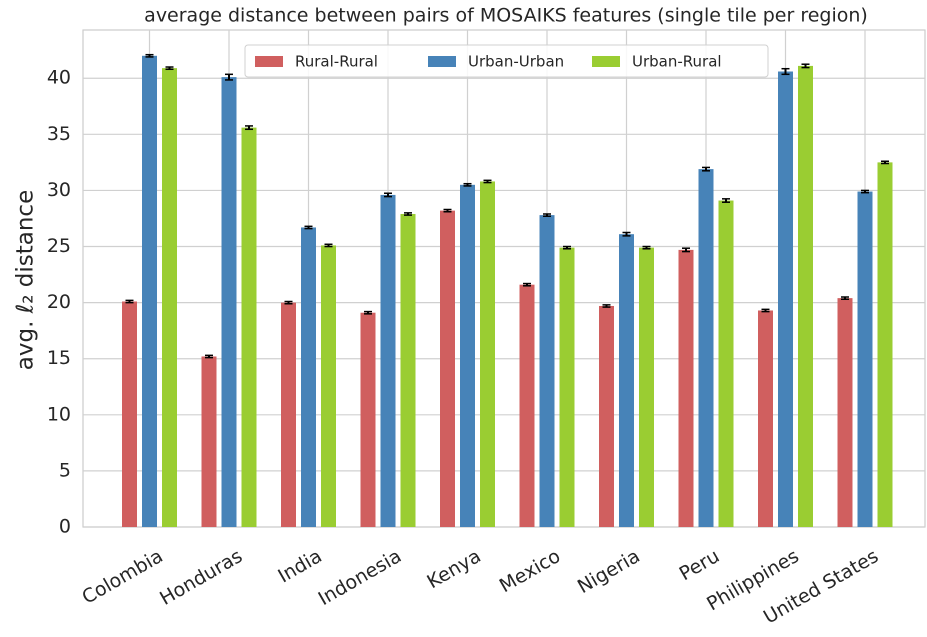 The height and width of the screenshot is (637, 927). I want to click on x-tick-label: India, so click(299, 566).